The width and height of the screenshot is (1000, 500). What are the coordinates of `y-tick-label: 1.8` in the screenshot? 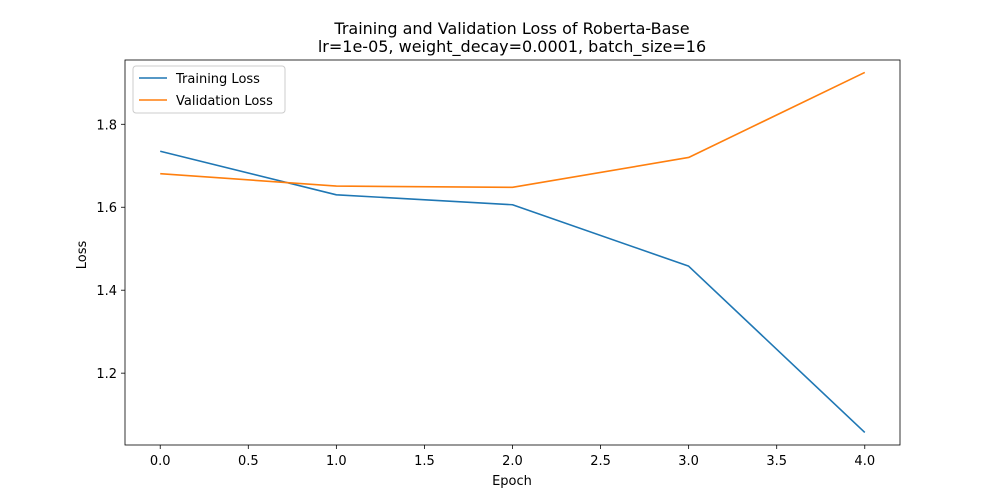 It's located at (106, 125).